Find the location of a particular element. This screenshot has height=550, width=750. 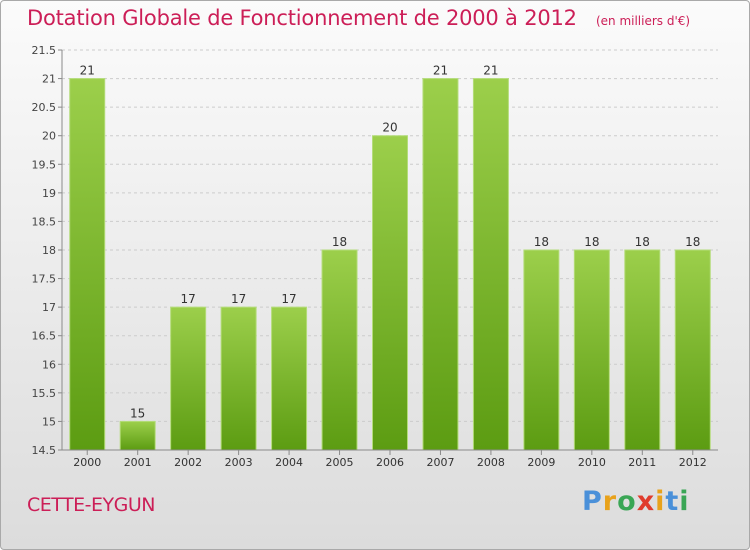

y-tick-label: 18 is located at coordinates (49, 250).